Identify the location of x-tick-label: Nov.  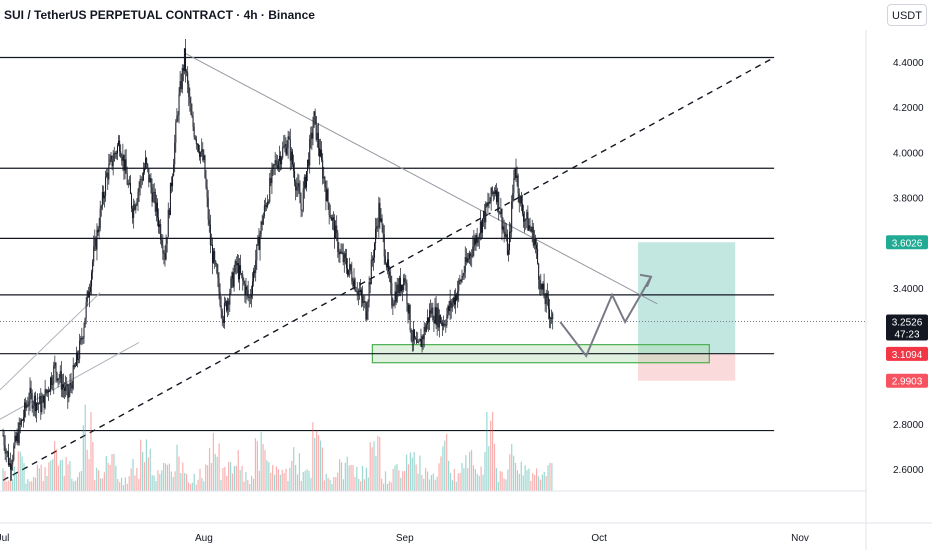
(800, 538).